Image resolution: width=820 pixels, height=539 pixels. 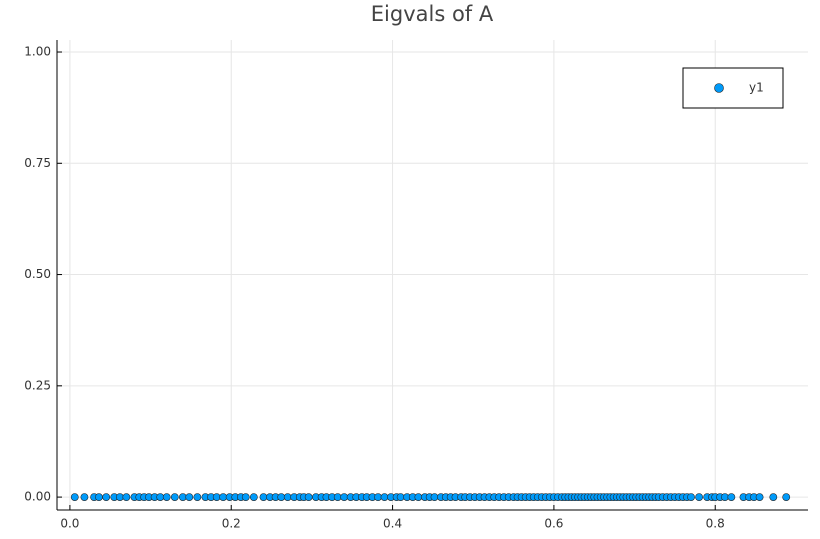 What do you see at coordinates (231, 524) in the screenshot?
I see `x-tick-label: 0.2` at bounding box center [231, 524].